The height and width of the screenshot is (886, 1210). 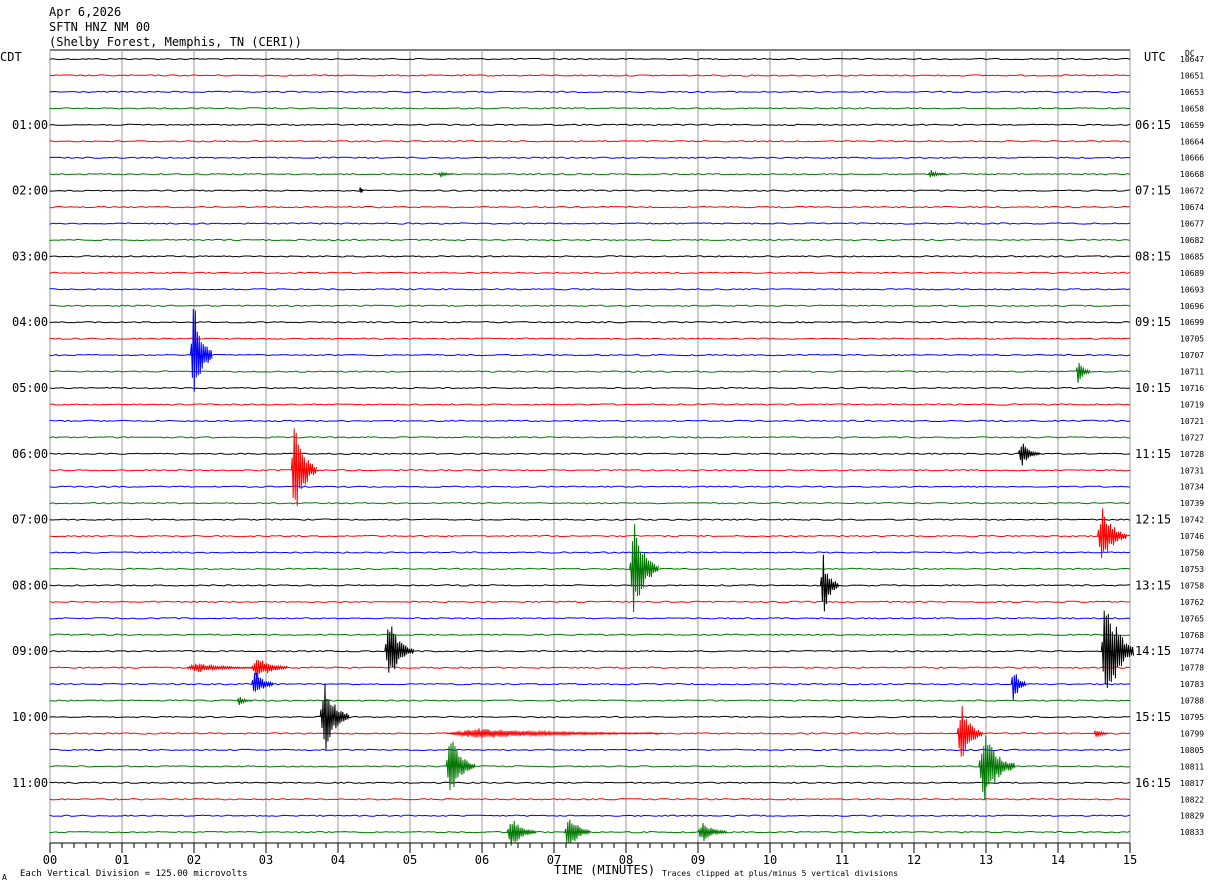 I want to click on dc-value: 10833, so click(x=1192, y=832).